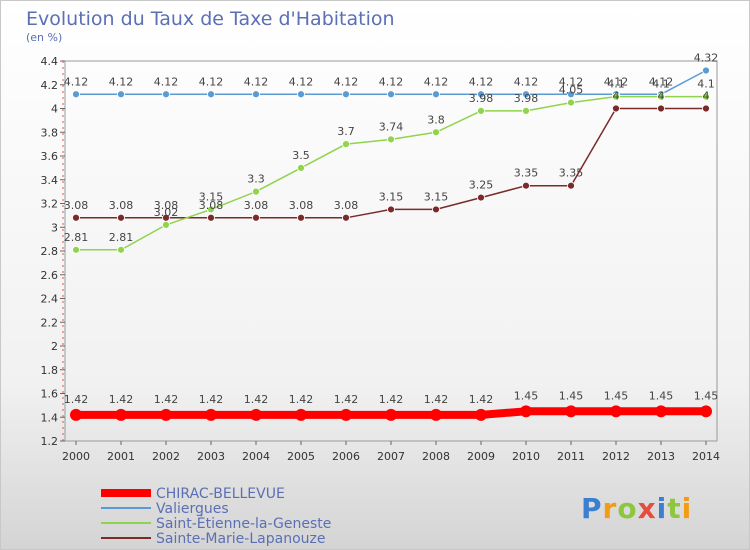 This screenshot has height=550, width=750. Describe the element at coordinates (54, 346) in the screenshot. I see `y-tick-label: 2` at that location.